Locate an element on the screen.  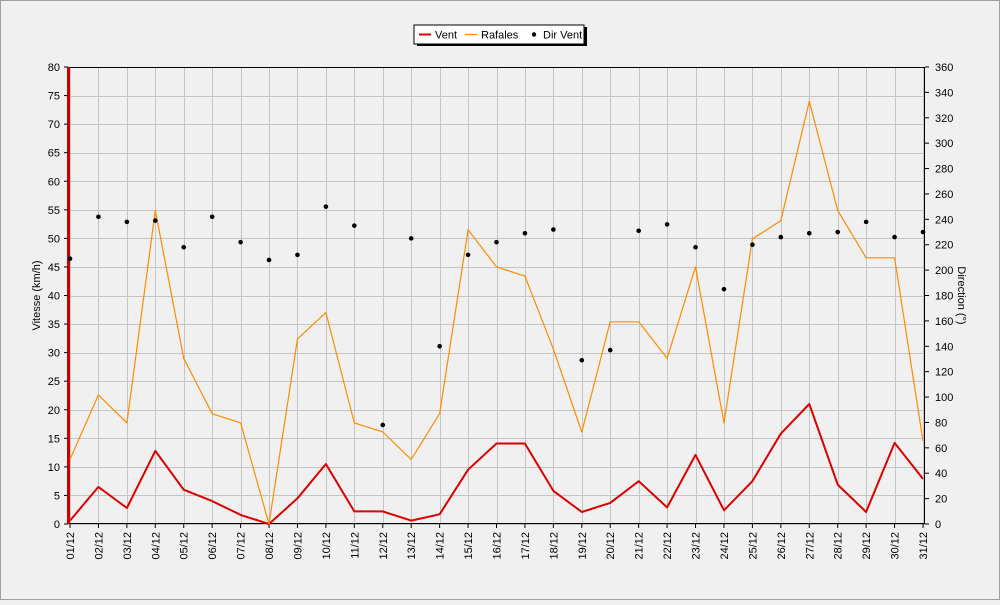
x-tick-label: 14/12 is located at coordinates (441, 546).